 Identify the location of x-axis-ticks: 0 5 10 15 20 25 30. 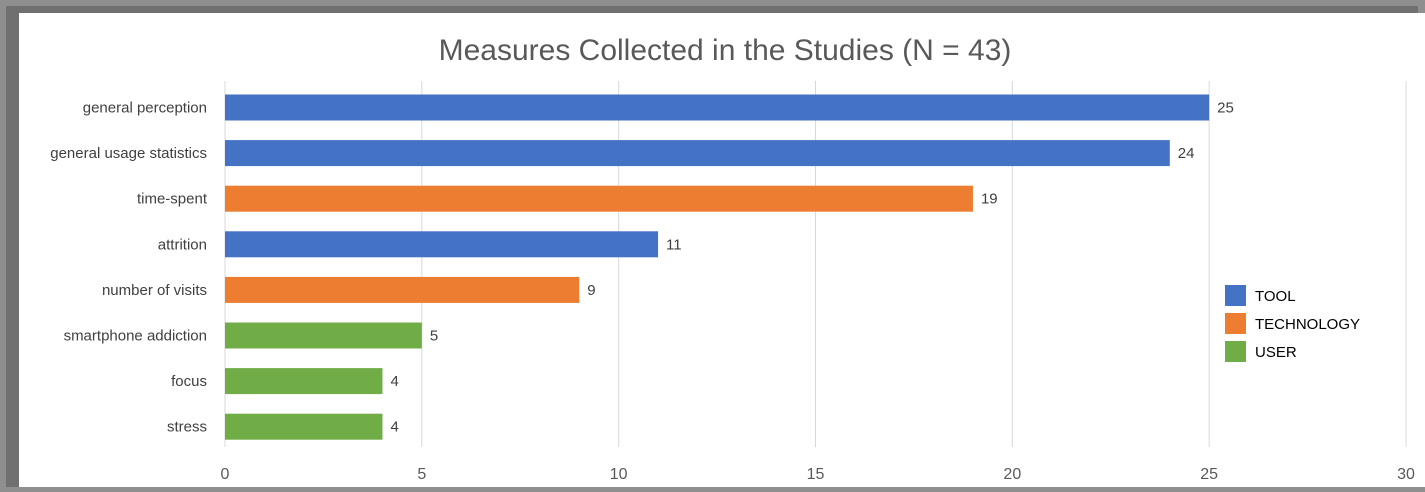
(818, 474).